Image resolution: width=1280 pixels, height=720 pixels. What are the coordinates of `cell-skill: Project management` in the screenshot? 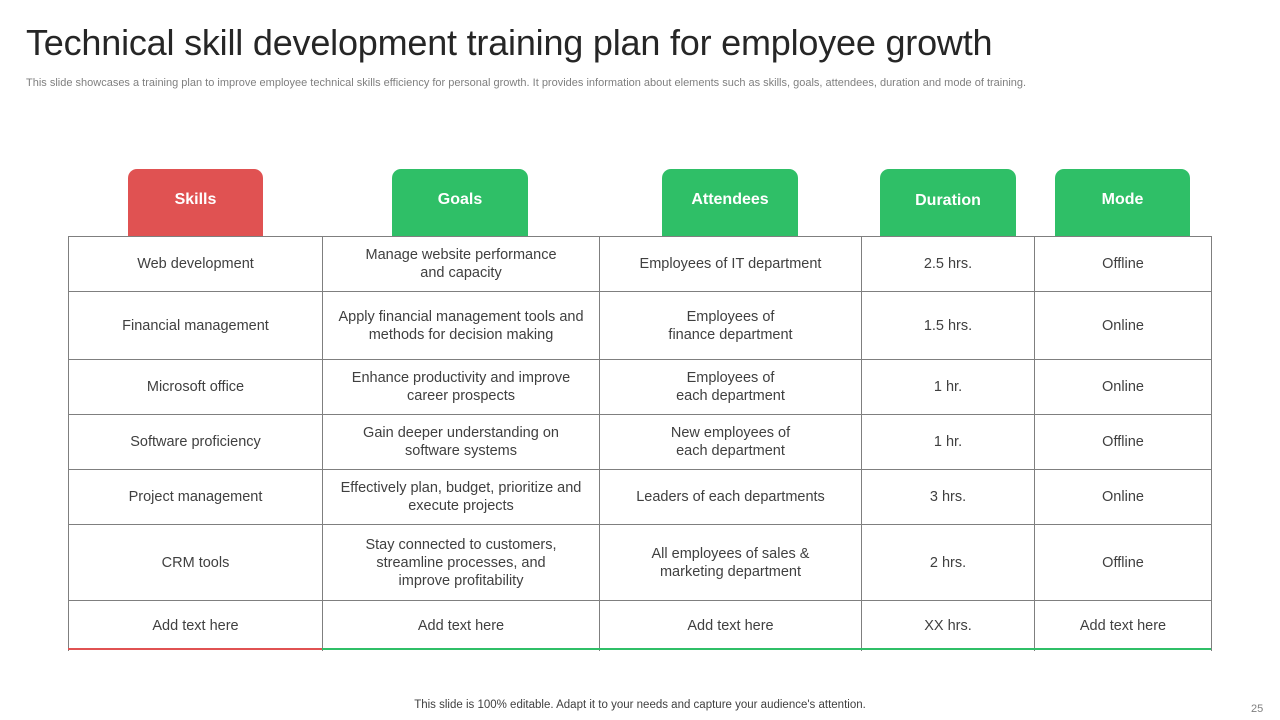 It's located at (195, 497).